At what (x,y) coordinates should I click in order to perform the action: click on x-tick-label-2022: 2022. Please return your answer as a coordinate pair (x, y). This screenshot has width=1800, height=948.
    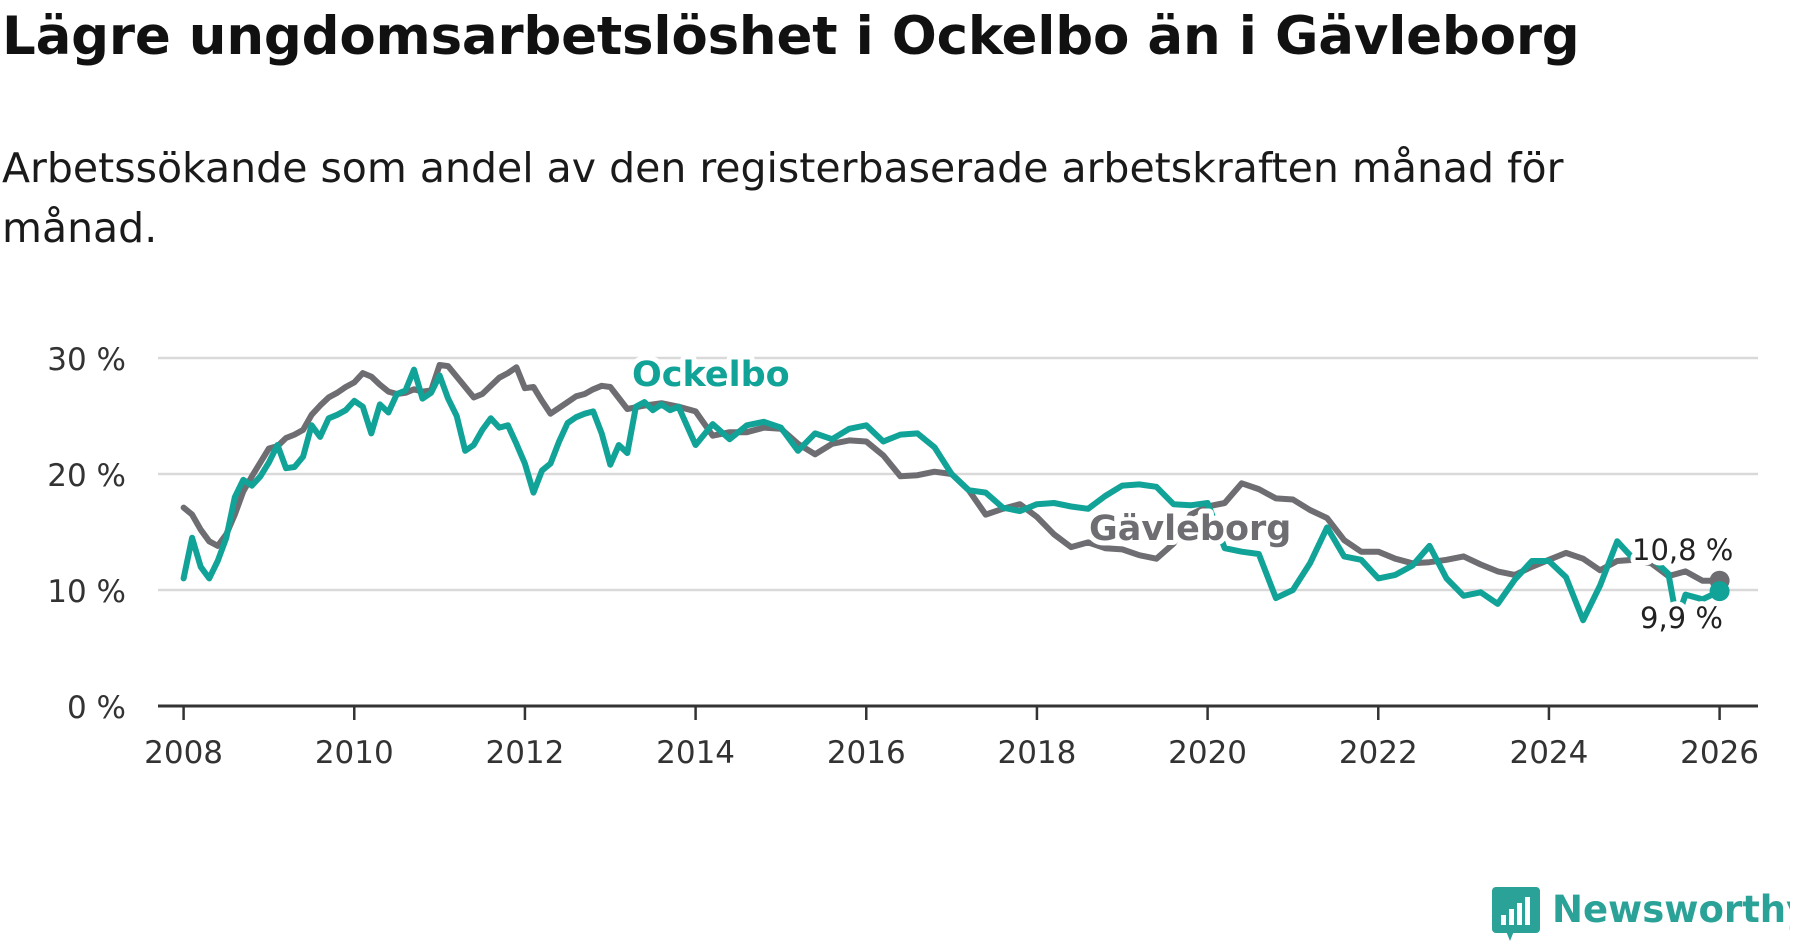
    Looking at the image, I should click on (1378, 753).